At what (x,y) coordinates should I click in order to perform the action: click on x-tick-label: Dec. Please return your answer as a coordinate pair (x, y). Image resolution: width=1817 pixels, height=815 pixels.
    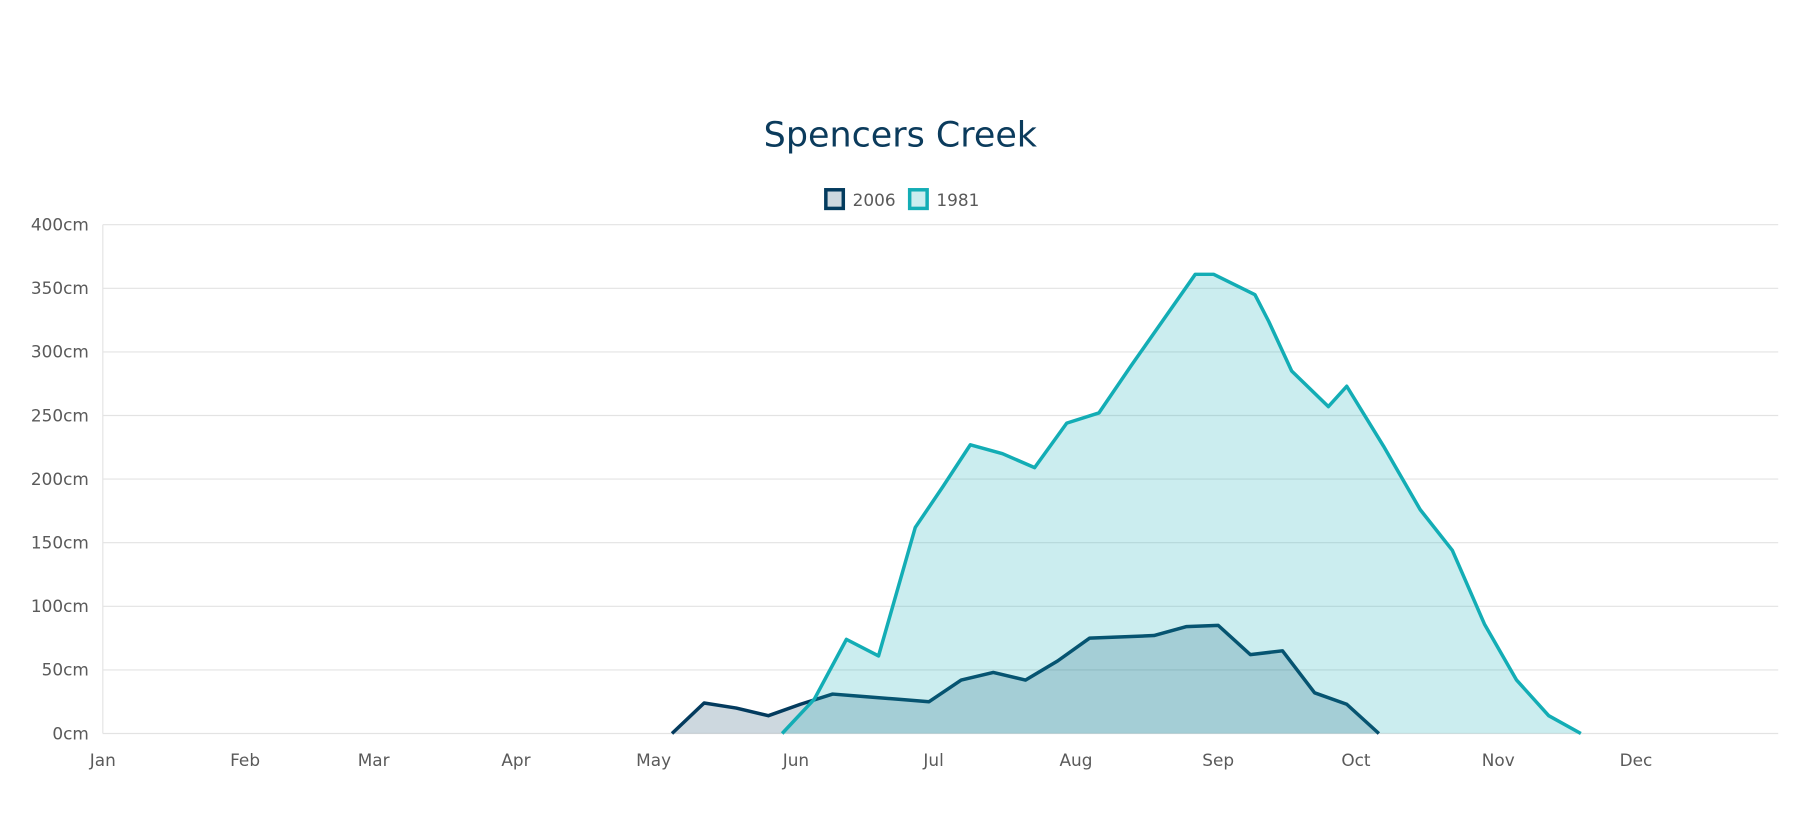
    Looking at the image, I should click on (1636, 760).